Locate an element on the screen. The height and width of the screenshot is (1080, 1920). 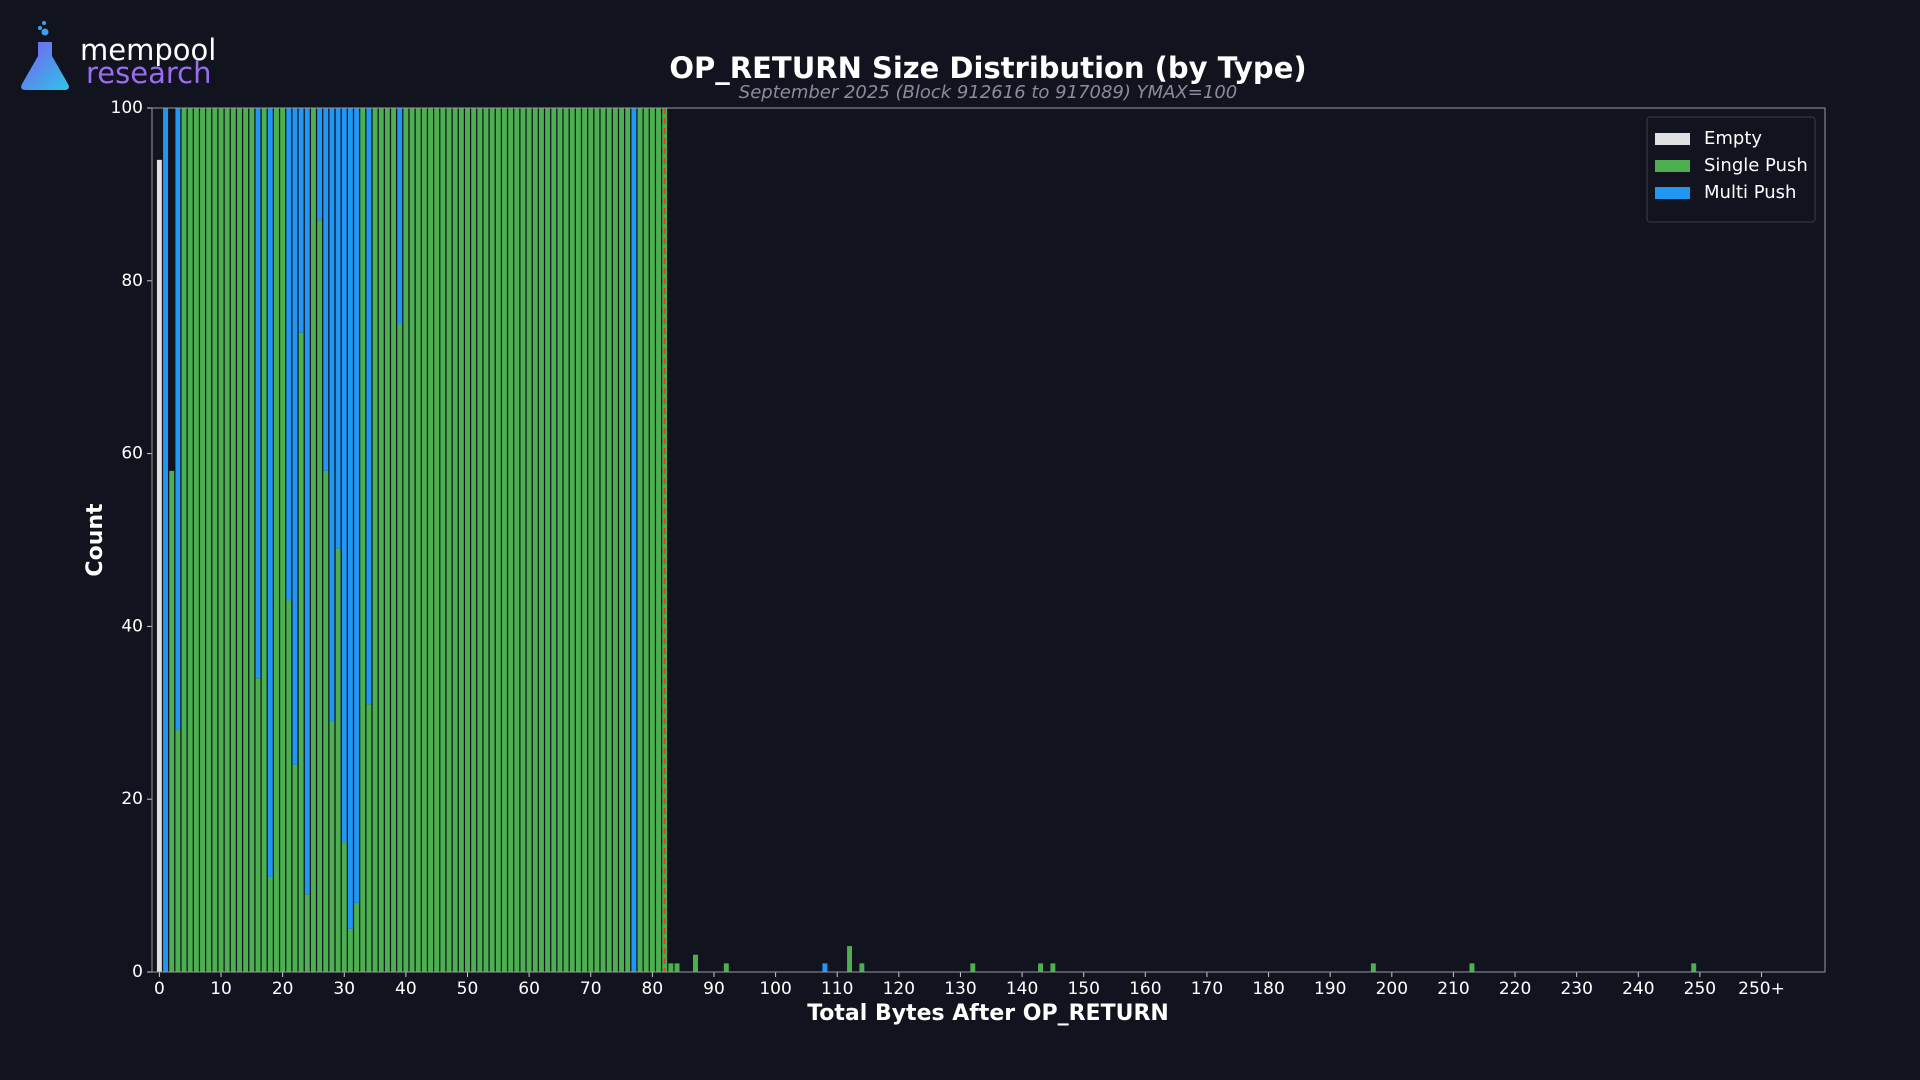
x-tick-label: 240 is located at coordinates (1638, 989).